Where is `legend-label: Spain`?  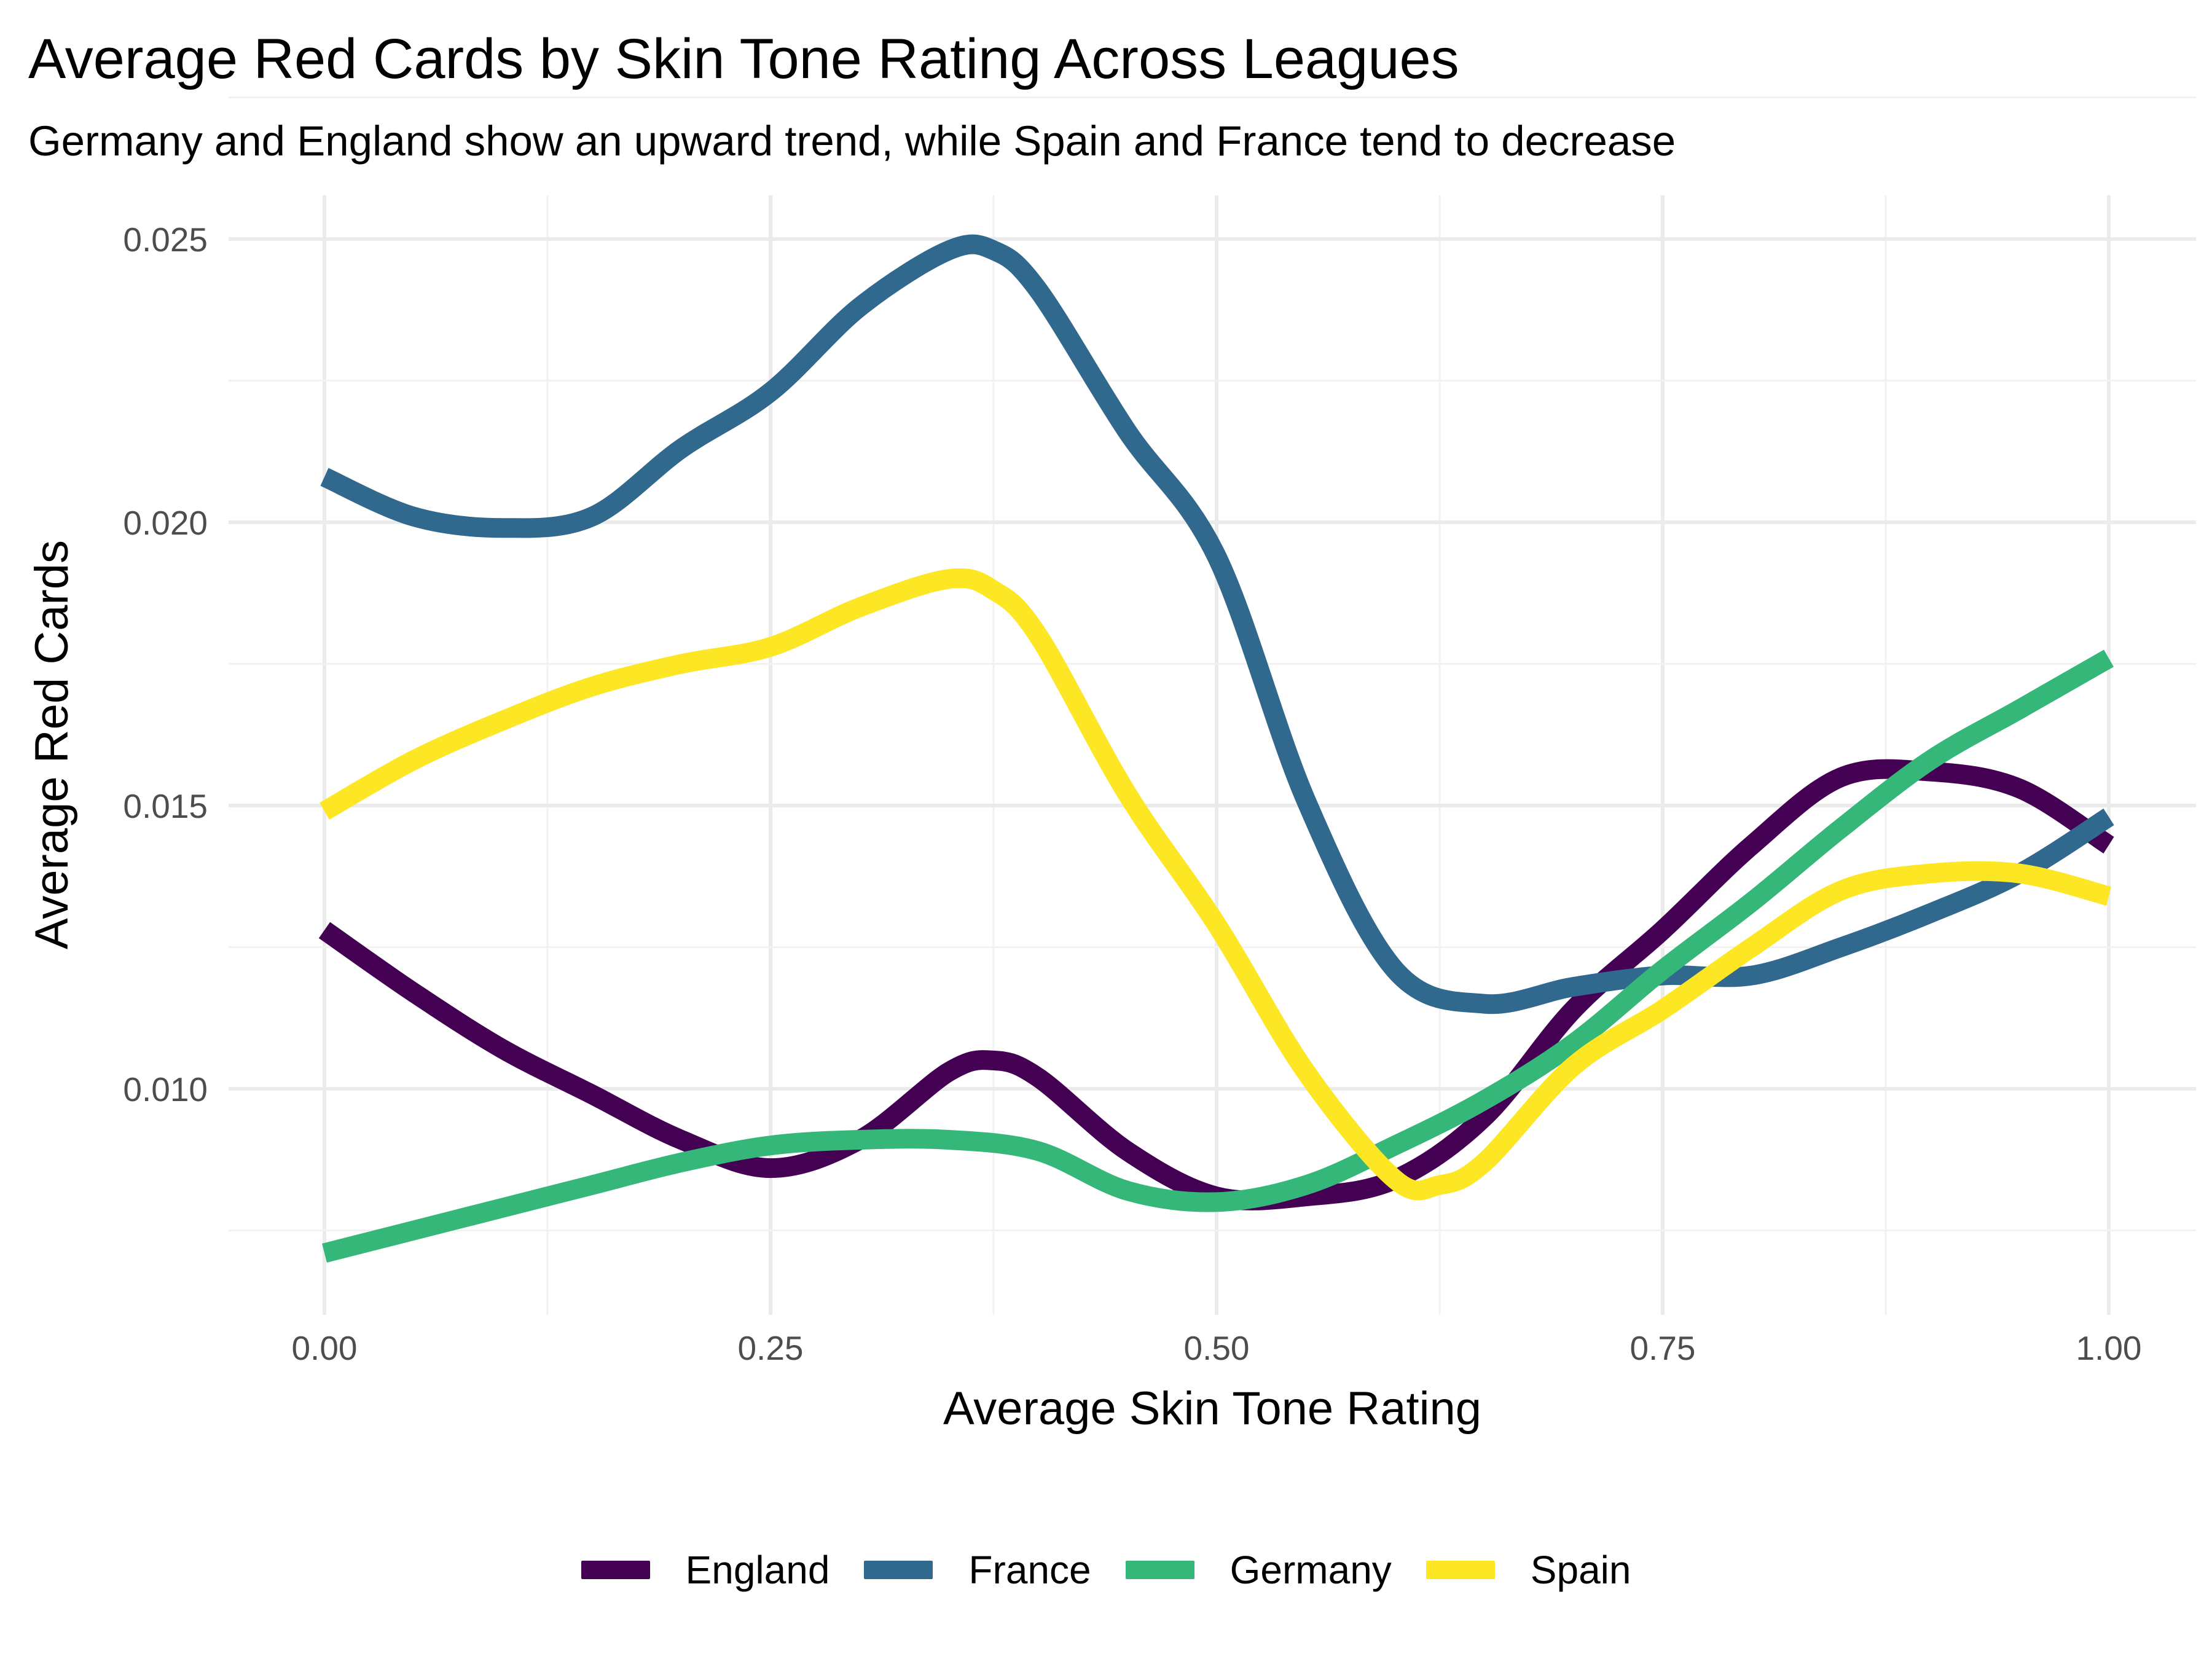 legend-label: Spain is located at coordinates (1580, 1570).